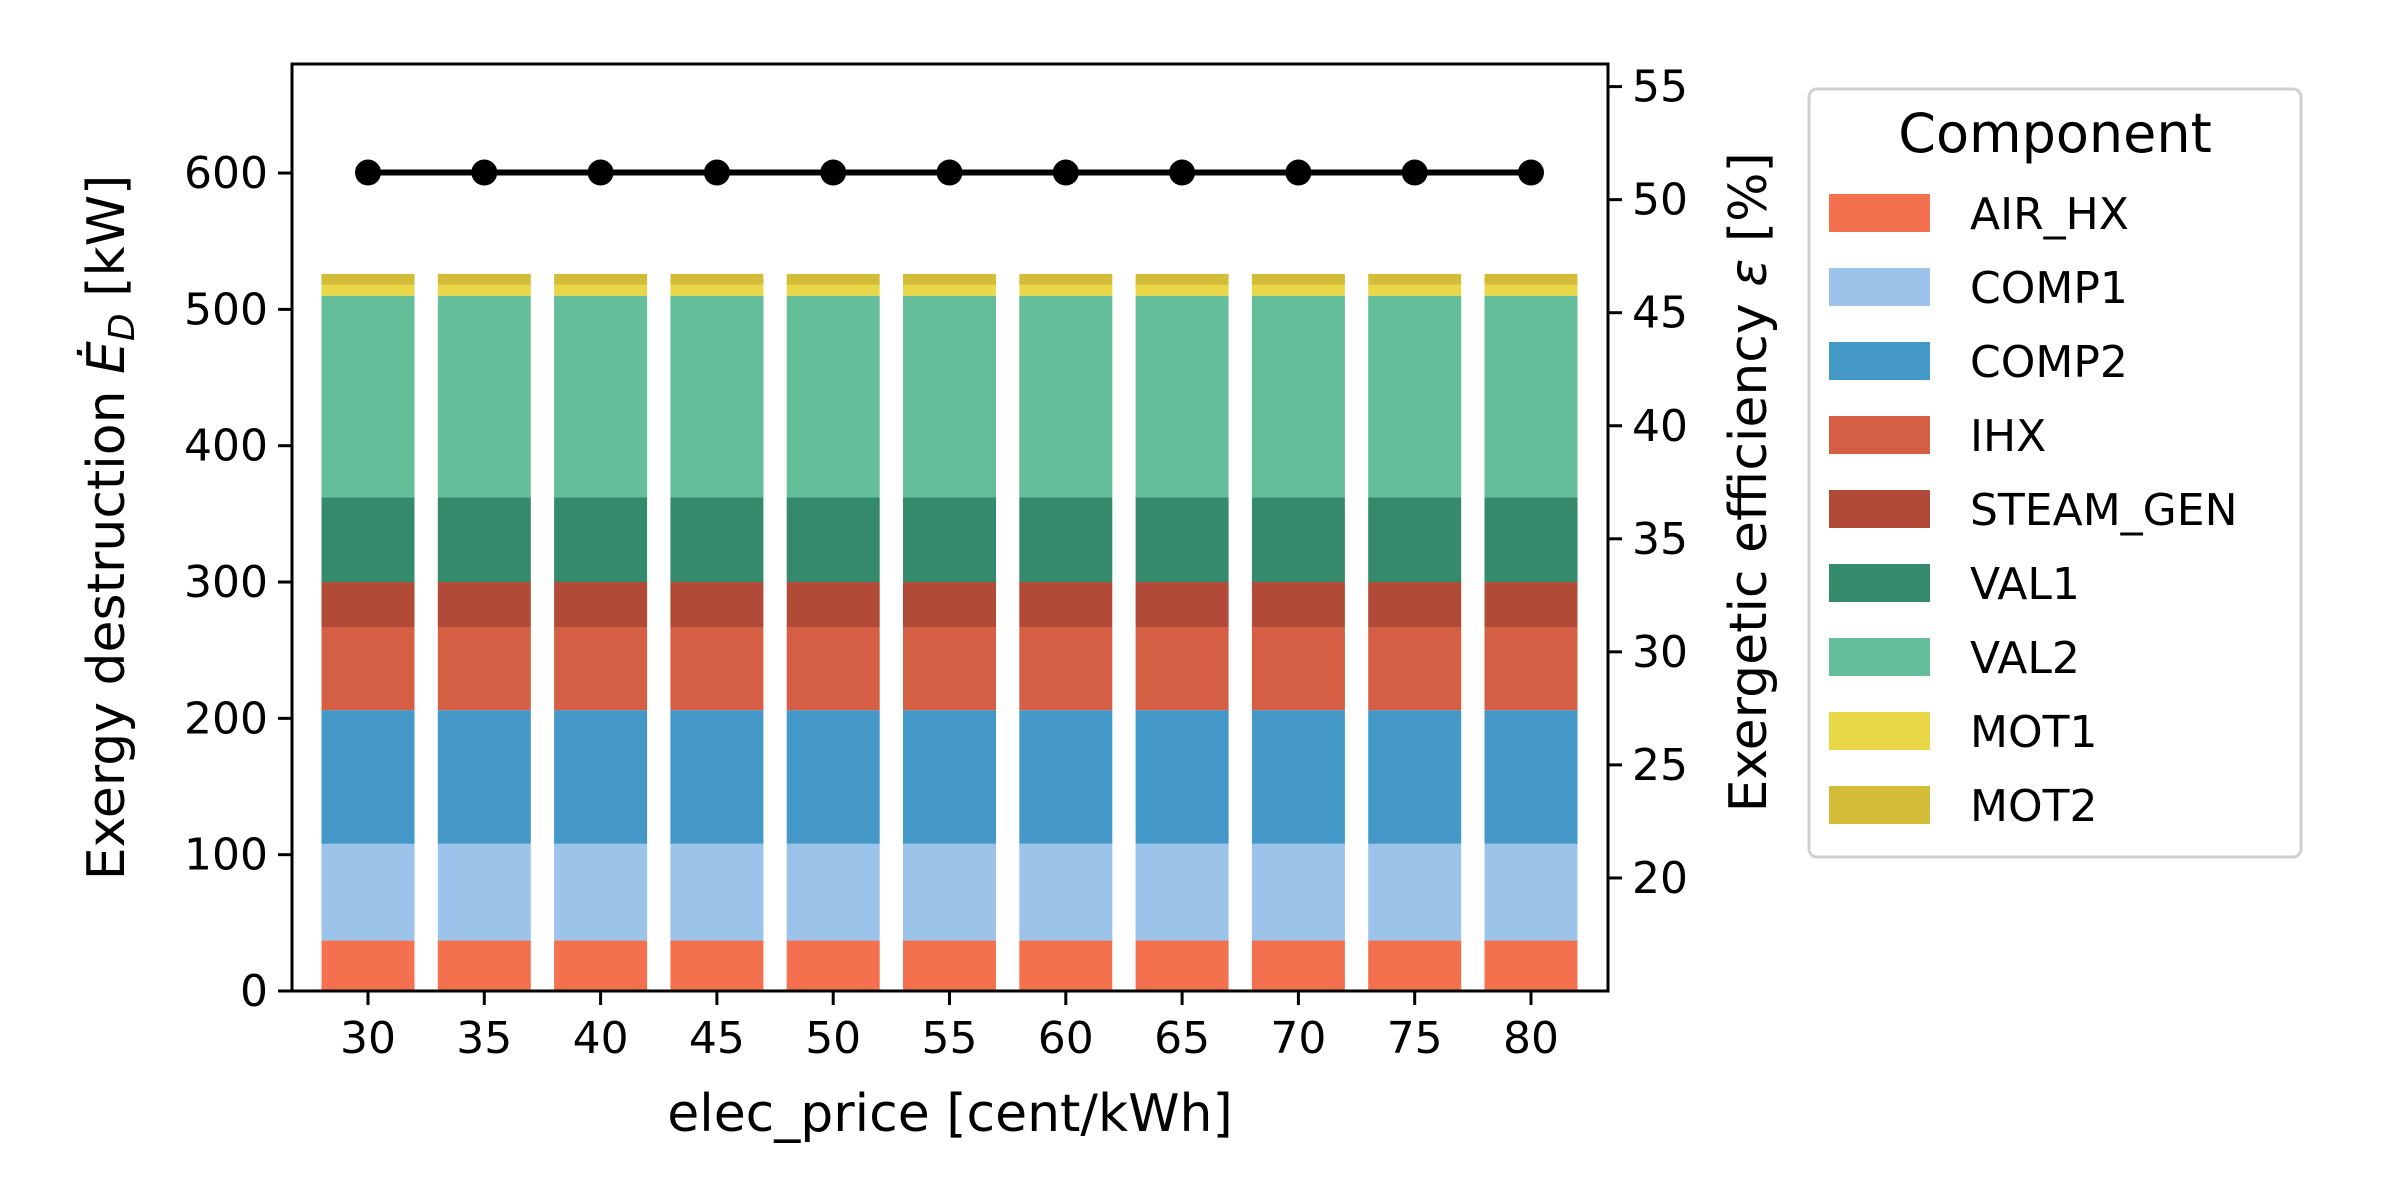 This screenshot has height=1204, width=2400. Describe the element at coordinates (226, 582) in the screenshot. I see `left-tick-label: 300` at that location.